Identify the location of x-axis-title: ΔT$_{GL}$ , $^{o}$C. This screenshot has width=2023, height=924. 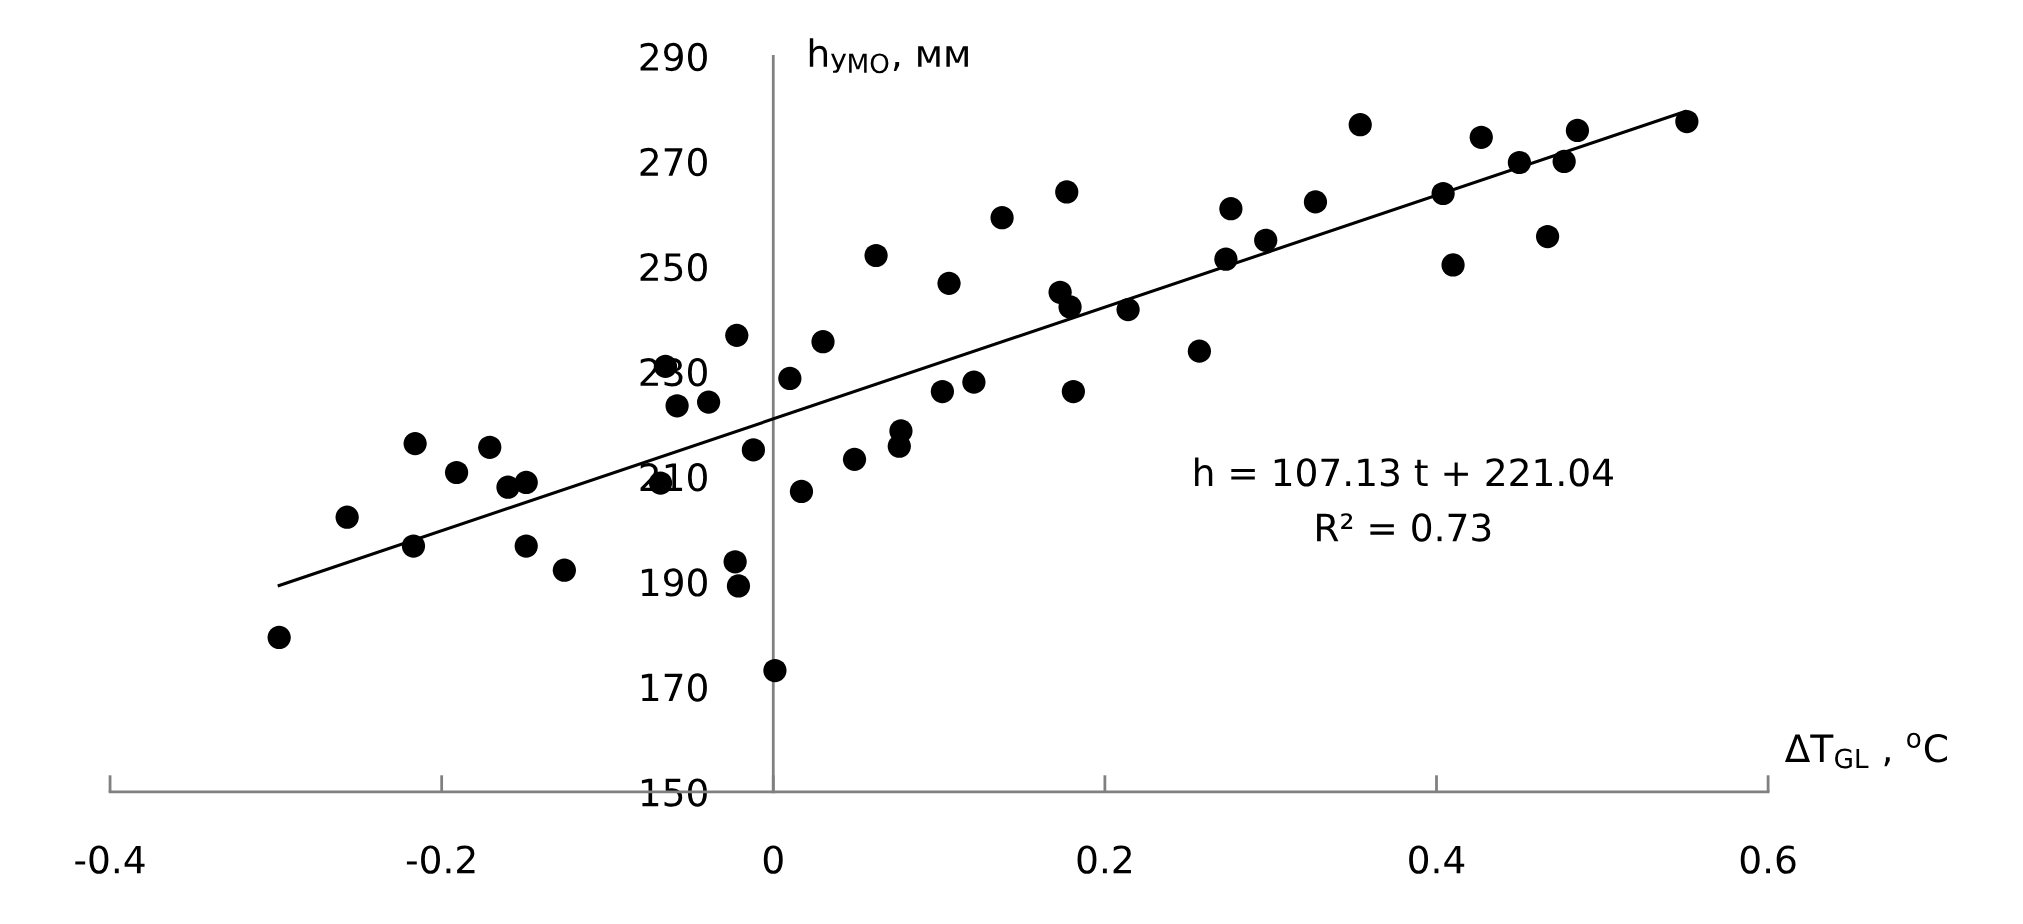
(1865, 750).